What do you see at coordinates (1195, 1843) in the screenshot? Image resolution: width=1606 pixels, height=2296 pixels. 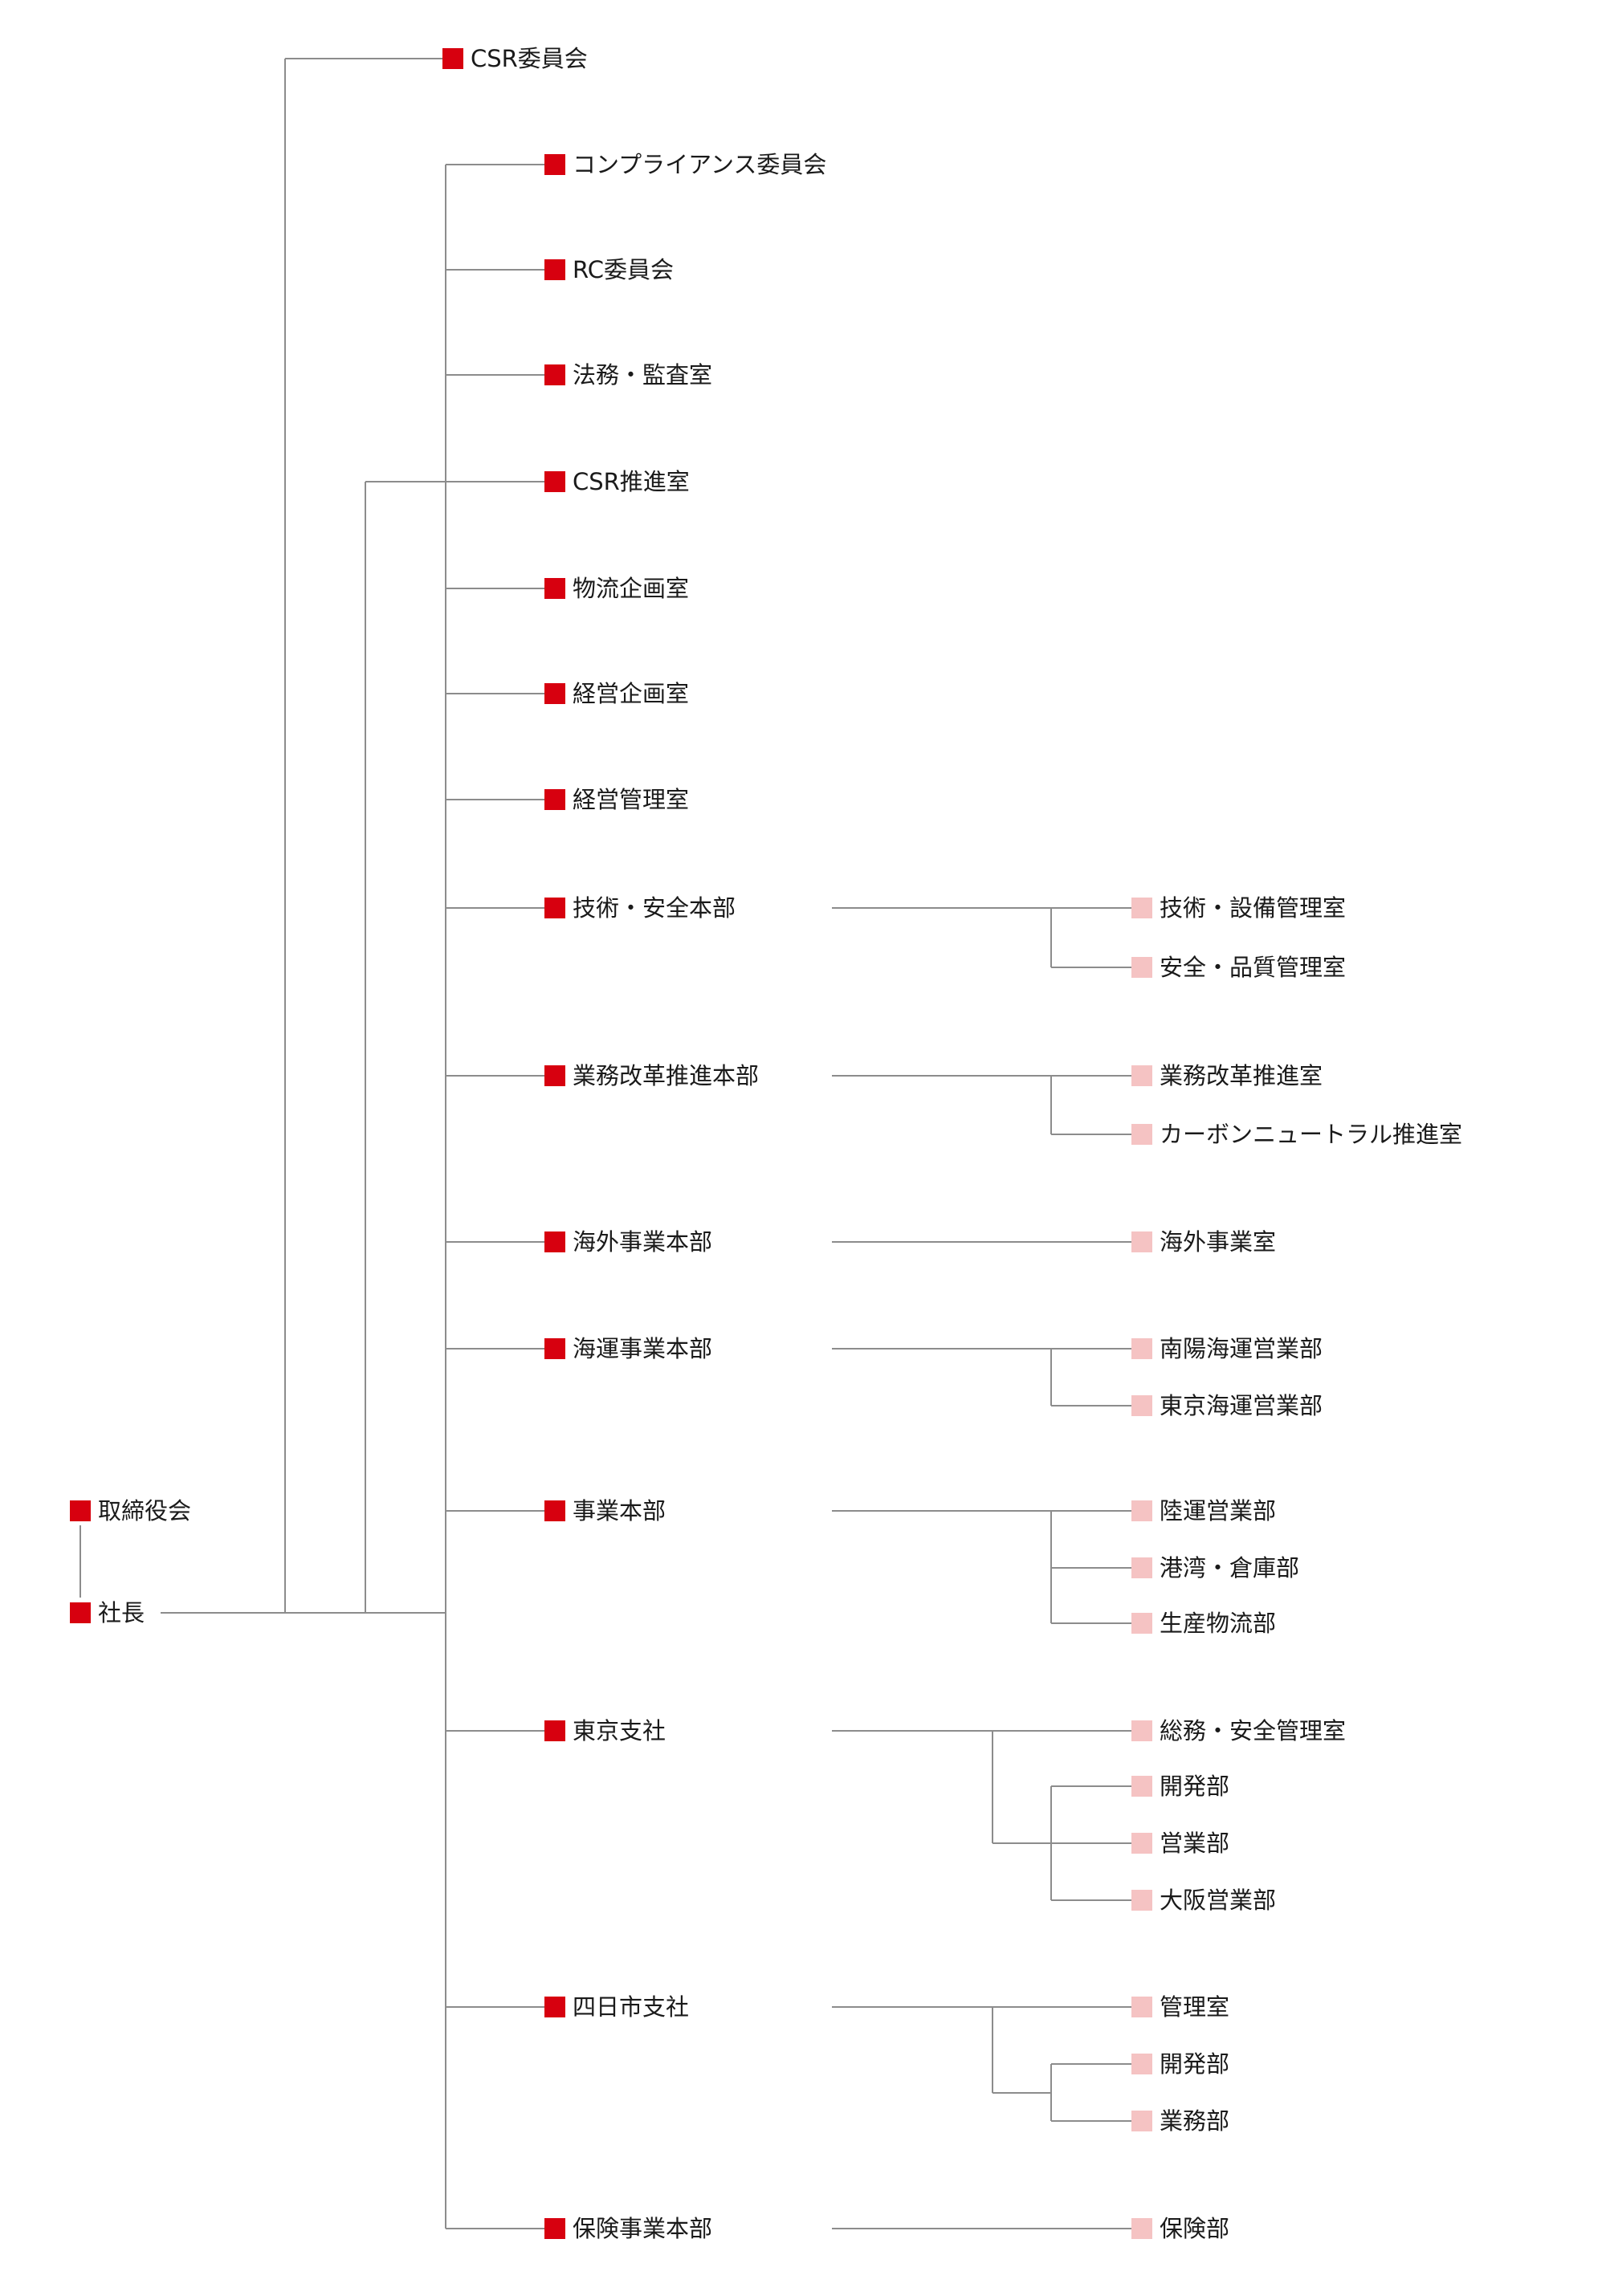 I see `org-node-label: 営業部` at bounding box center [1195, 1843].